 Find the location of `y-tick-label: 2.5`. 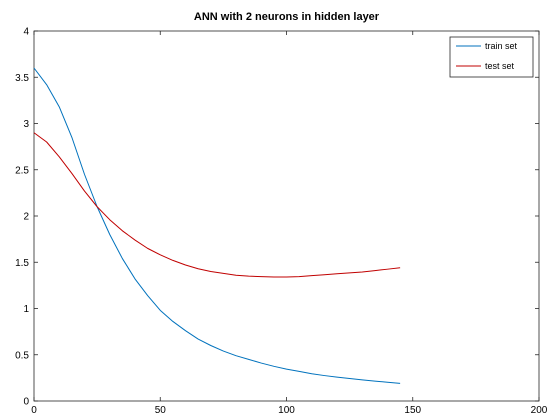

y-tick-label: 2.5 is located at coordinates (22, 170).